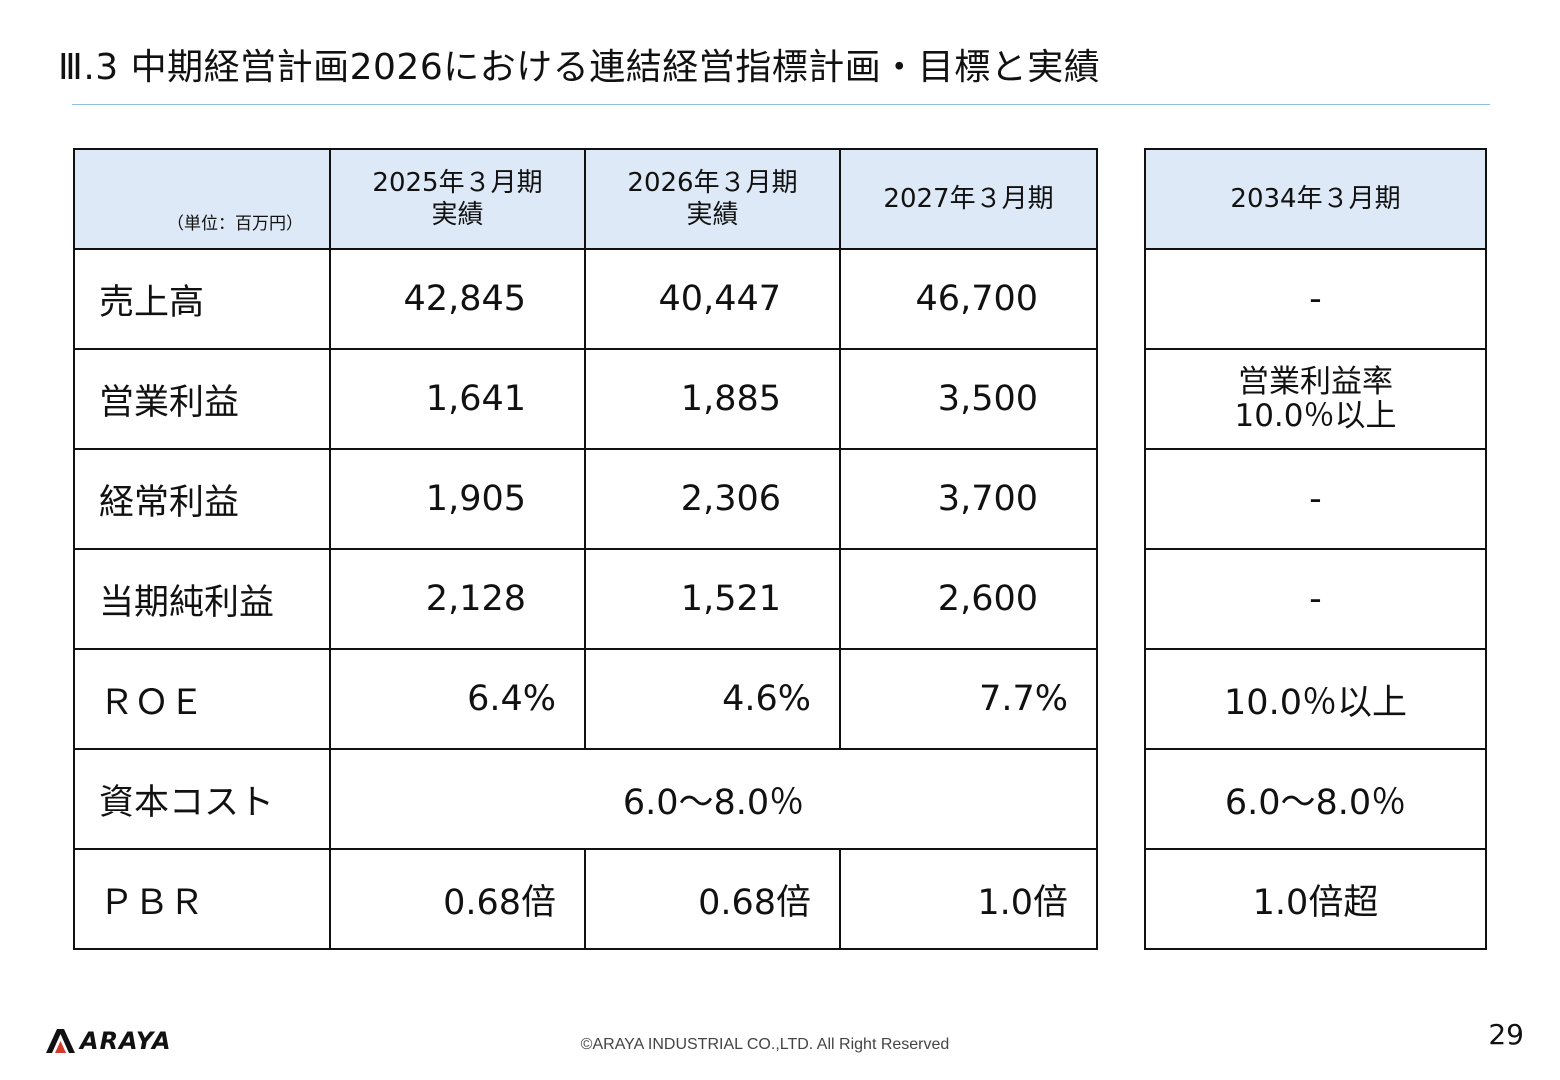 The image size is (1560, 1080). I want to click on column-header-fy2025: 2025年３月期 実績, so click(457, 199).